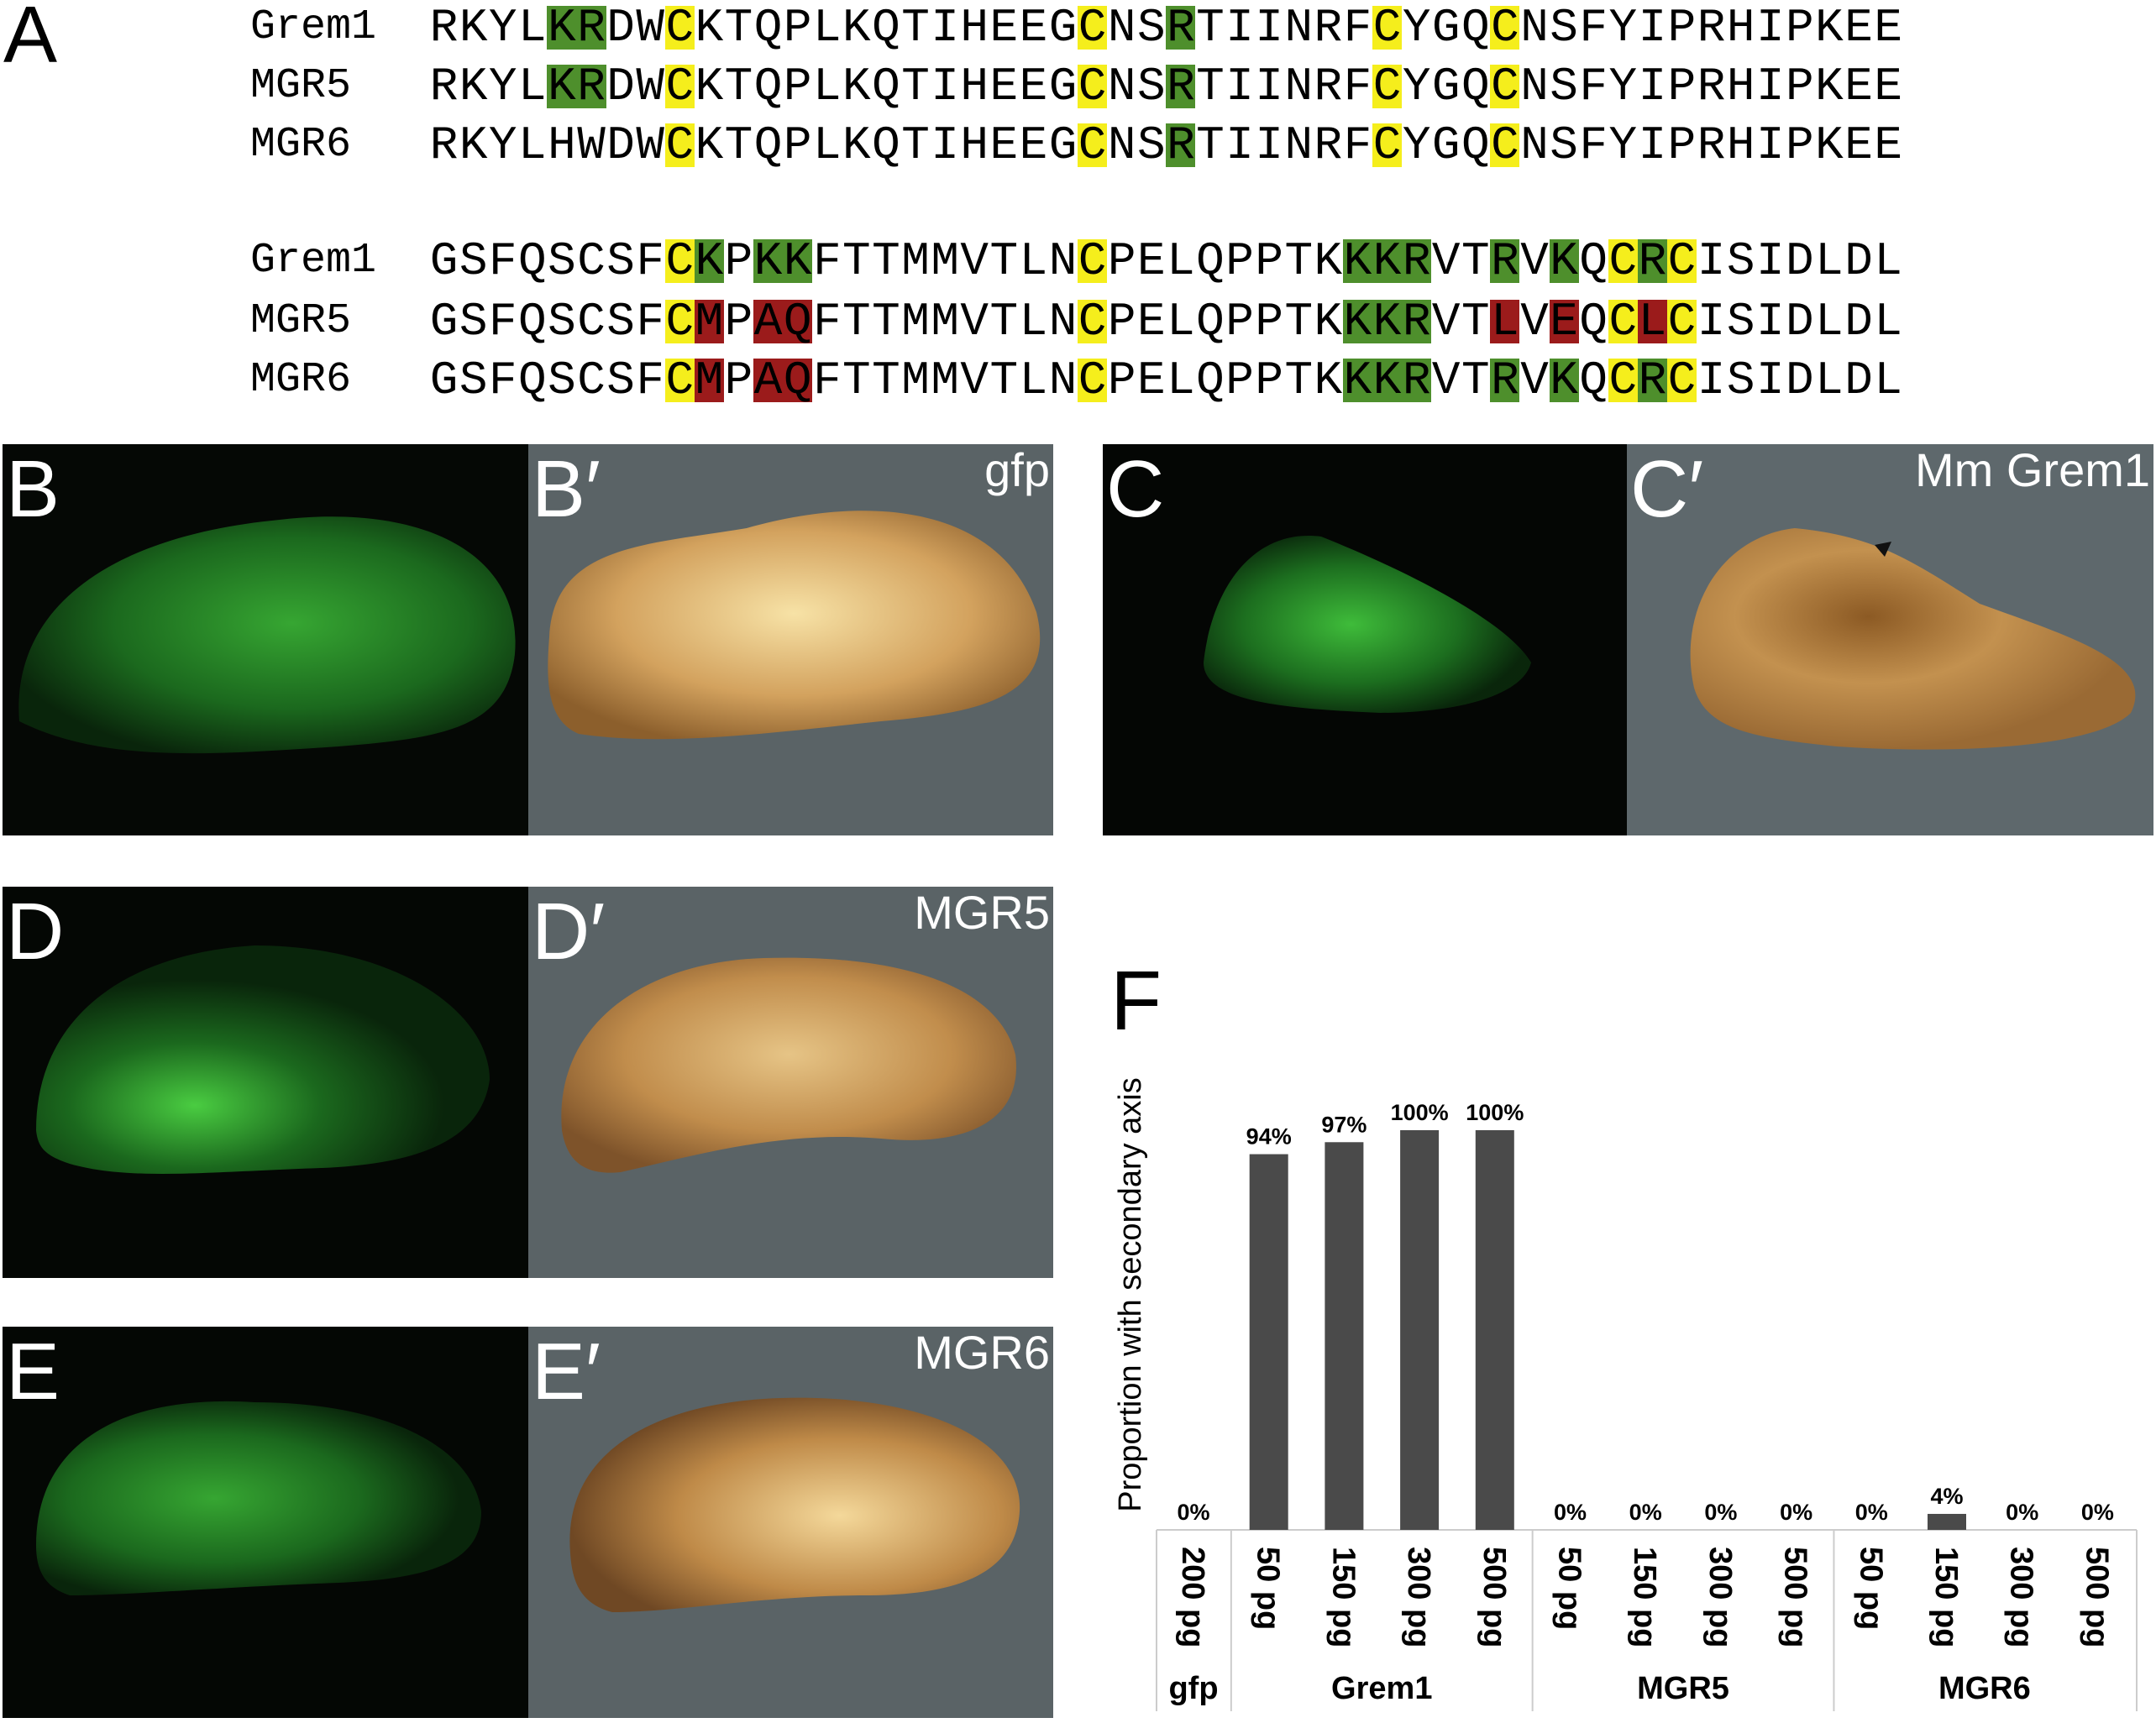 Image resolution: width=2156 pixels, height=1723 pixels. What do you see at coordinates (30, 40) in the screenshot?
I see `panel-a-label: A` at bounding box center [30, 40].